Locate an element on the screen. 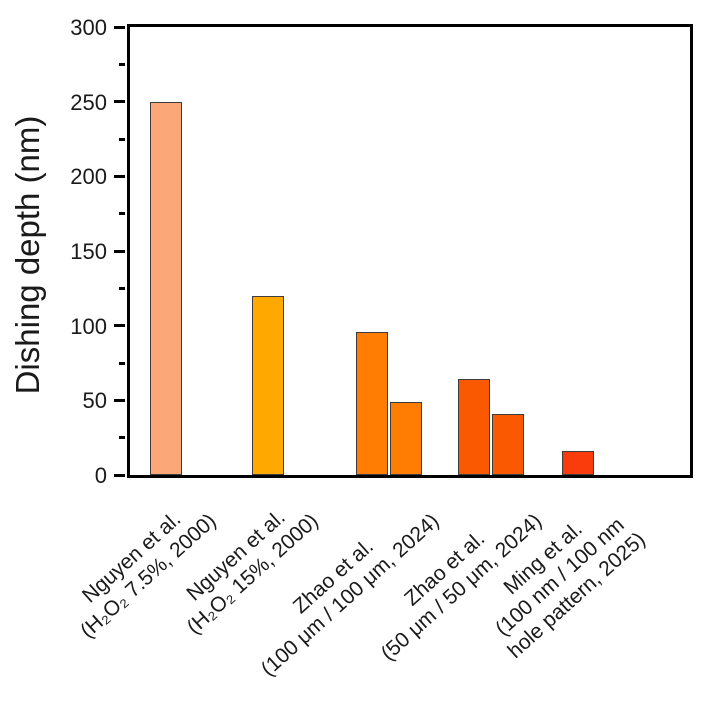  bar-group4-series2 is located at coordinates (508, 444).